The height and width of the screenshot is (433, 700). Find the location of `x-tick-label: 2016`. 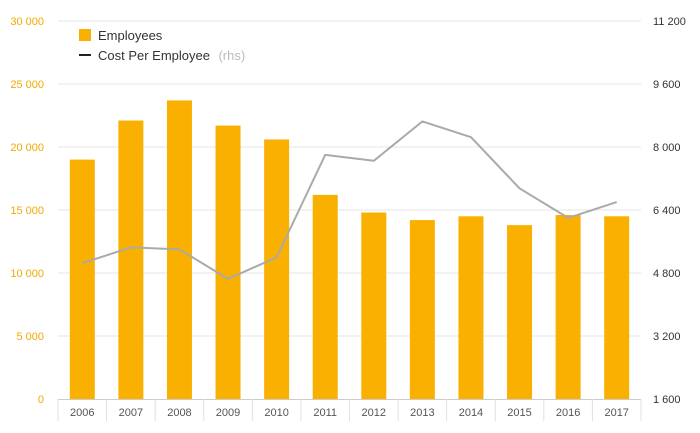

x-tick-label: 2016 is located at coordinates (568, 413).